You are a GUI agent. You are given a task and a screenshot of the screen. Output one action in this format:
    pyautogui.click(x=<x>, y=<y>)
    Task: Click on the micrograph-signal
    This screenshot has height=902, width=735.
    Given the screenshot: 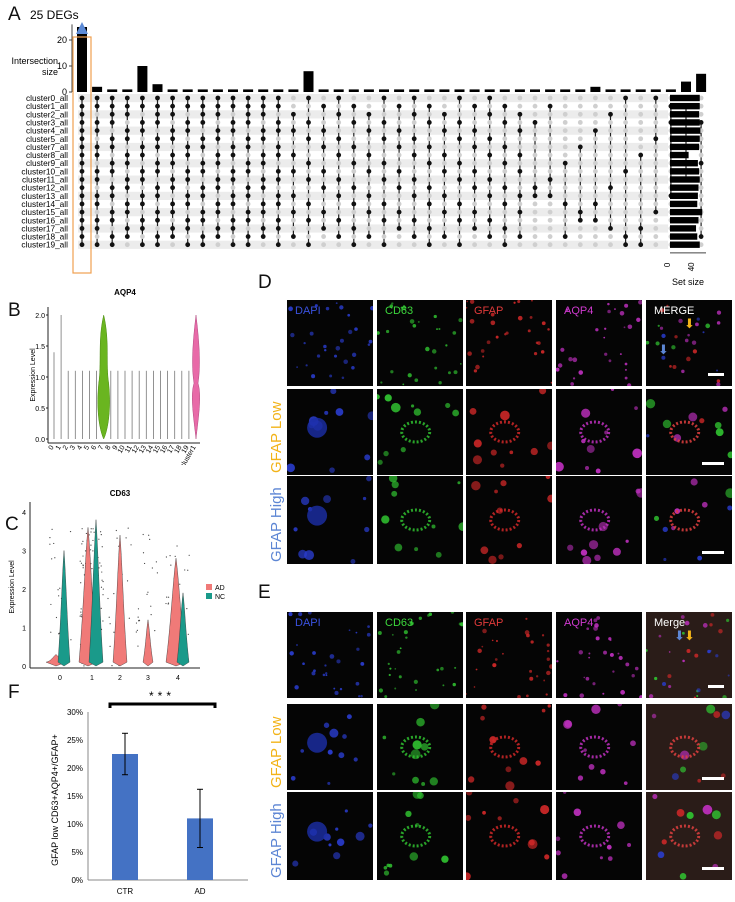 What is the action you would take?
    pyautogui.click(x=599, y=343)
    